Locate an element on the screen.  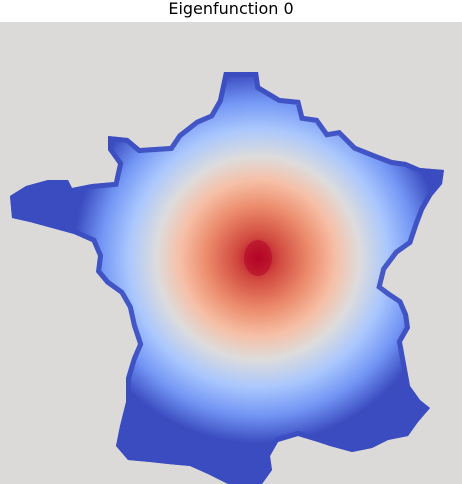
chart-title: Eigenfunction 0 is located at coordinates (231, 9).